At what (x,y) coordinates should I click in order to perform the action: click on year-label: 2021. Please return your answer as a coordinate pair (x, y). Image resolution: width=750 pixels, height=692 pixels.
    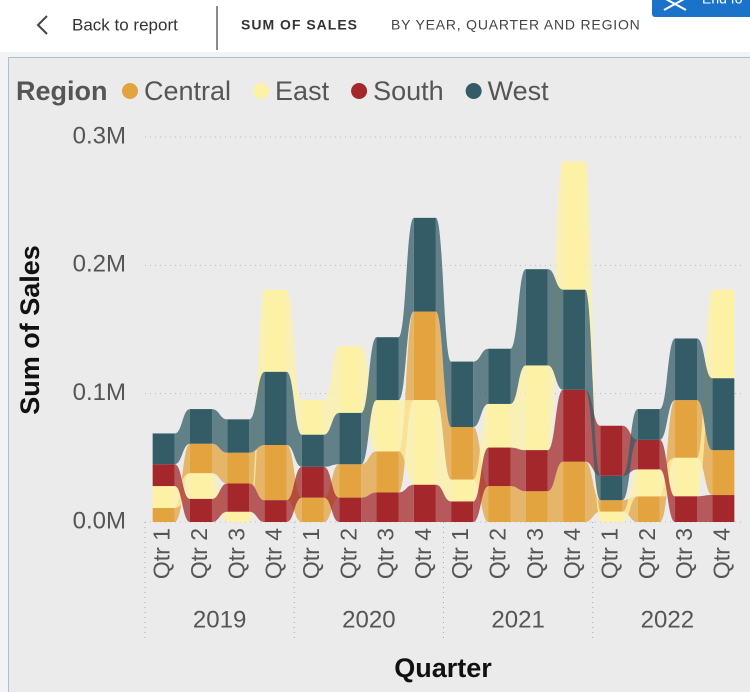
    Looking at the image, I should click on (517, 619).